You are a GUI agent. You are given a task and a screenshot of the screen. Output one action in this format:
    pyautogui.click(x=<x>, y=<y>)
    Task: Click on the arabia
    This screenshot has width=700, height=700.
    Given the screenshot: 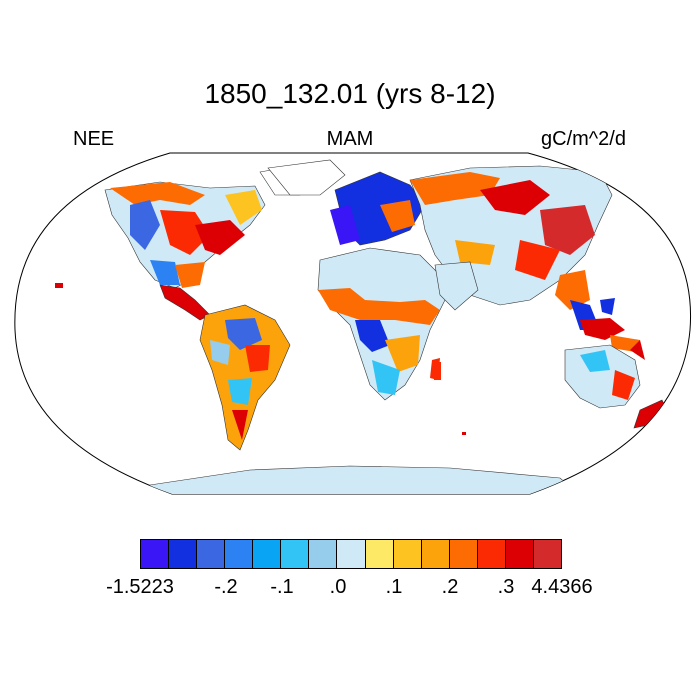 What is the action you would take?
    pyautogui.click(x=456, y=286)
    